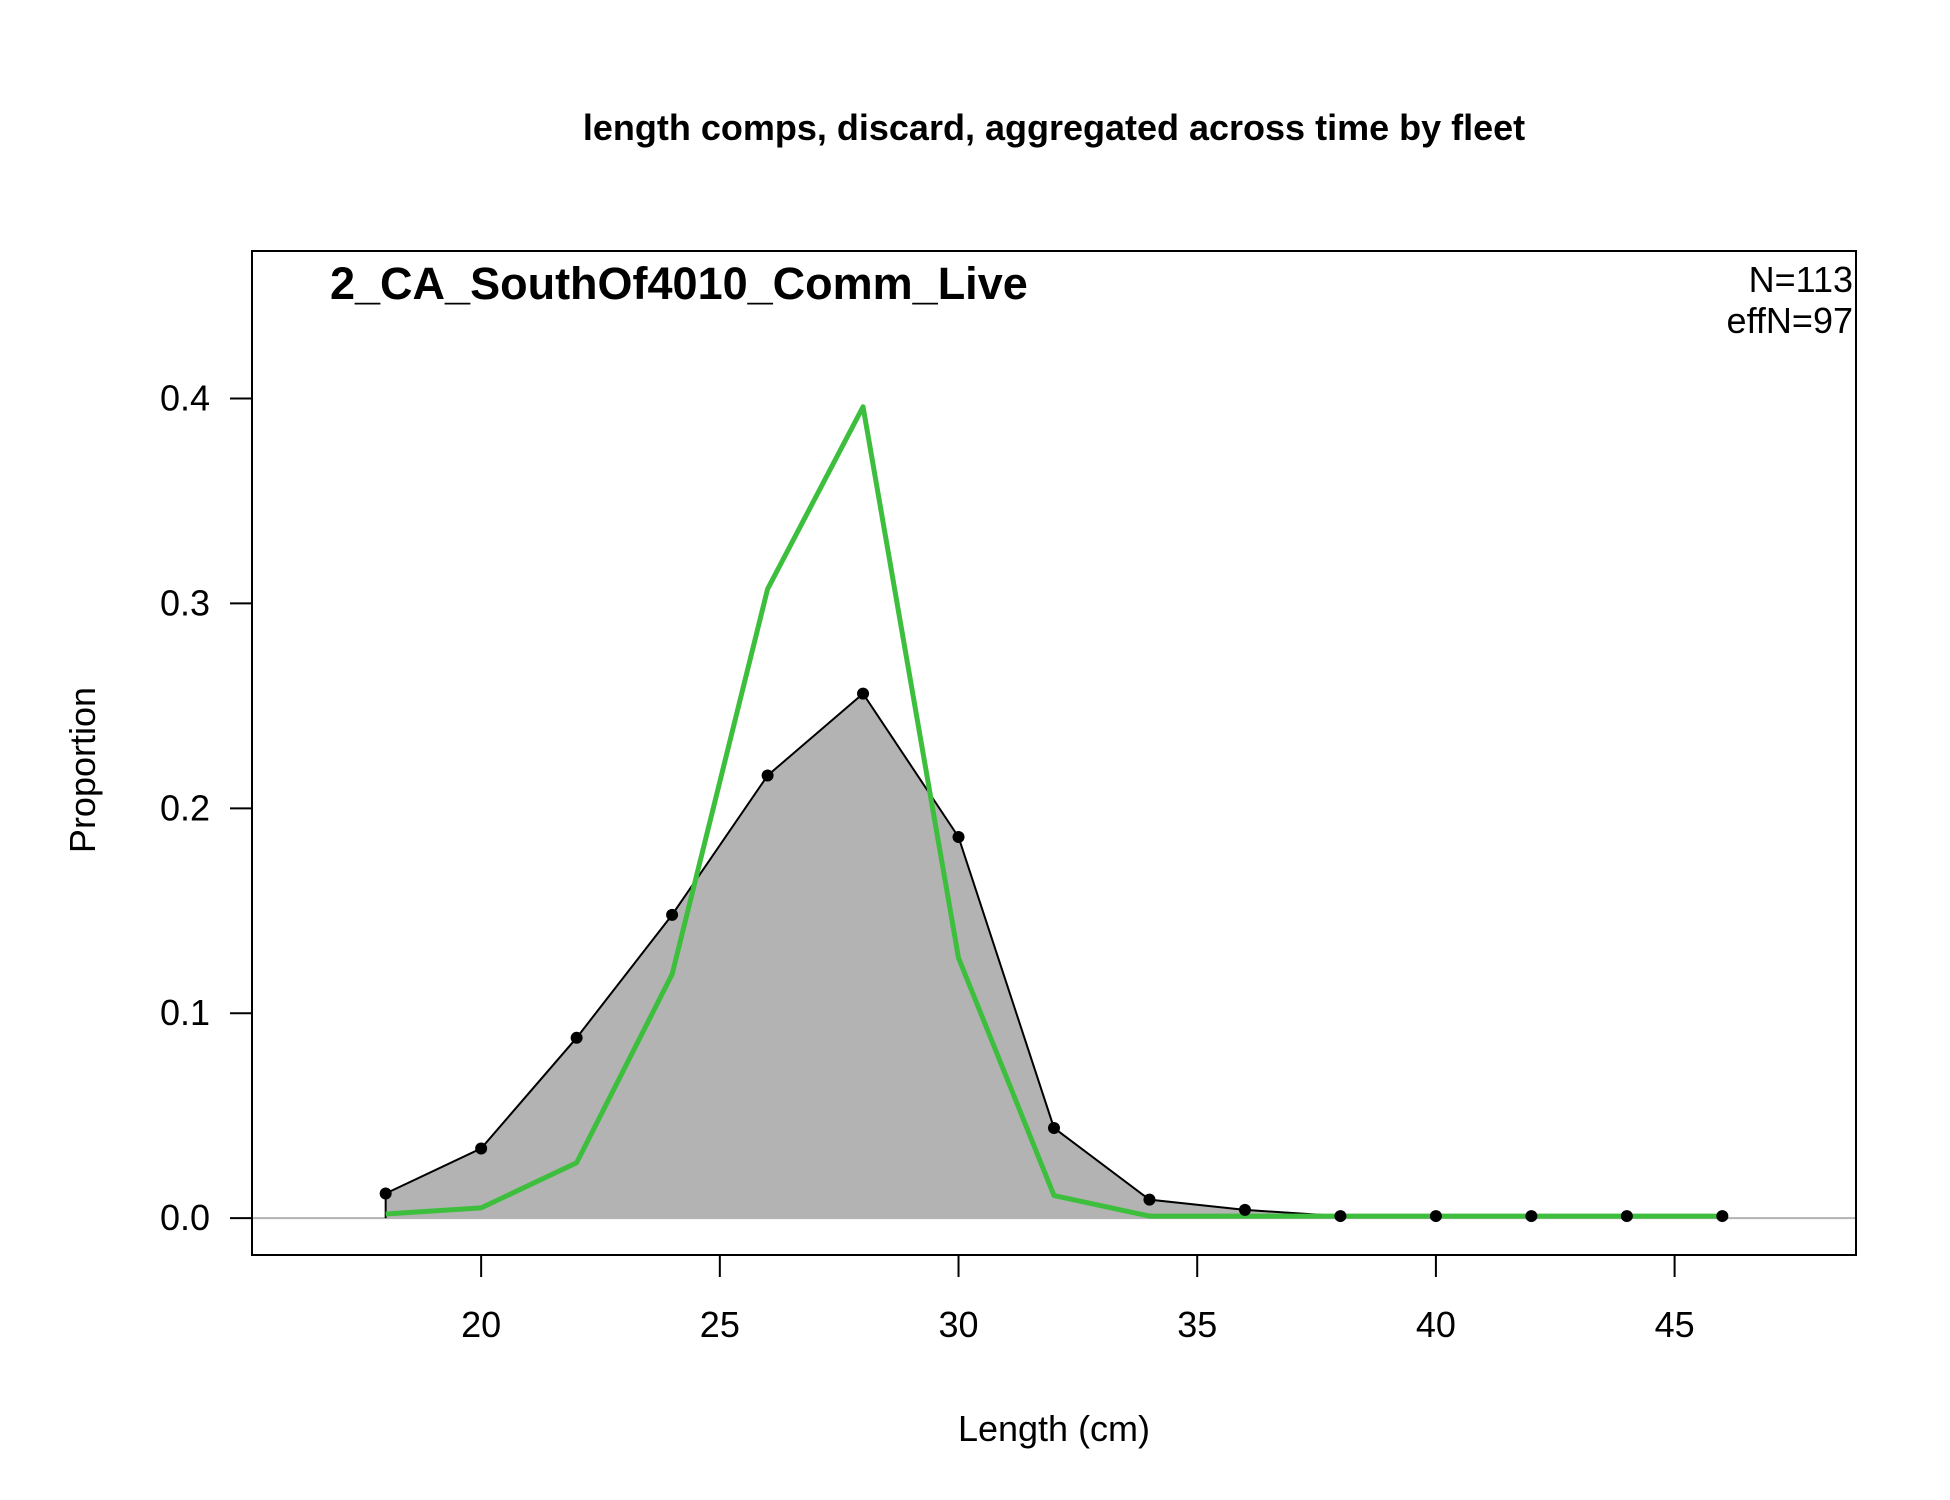 The image size is (1950, 1500). Describe the element at coordinates (1054, 1428) in the screenshot. I see `x-axis-label: Length (cm)` at that location.